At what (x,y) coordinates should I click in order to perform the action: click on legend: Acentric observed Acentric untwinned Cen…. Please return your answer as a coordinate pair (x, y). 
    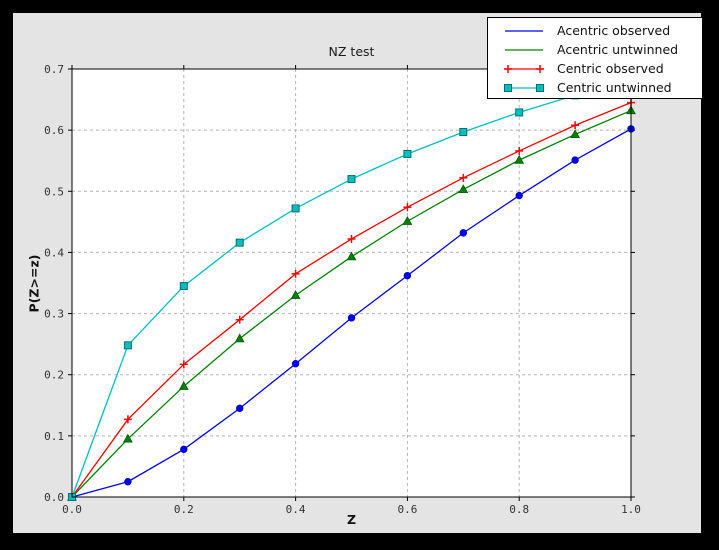
    Looking at the image, I should click on (595, 58).